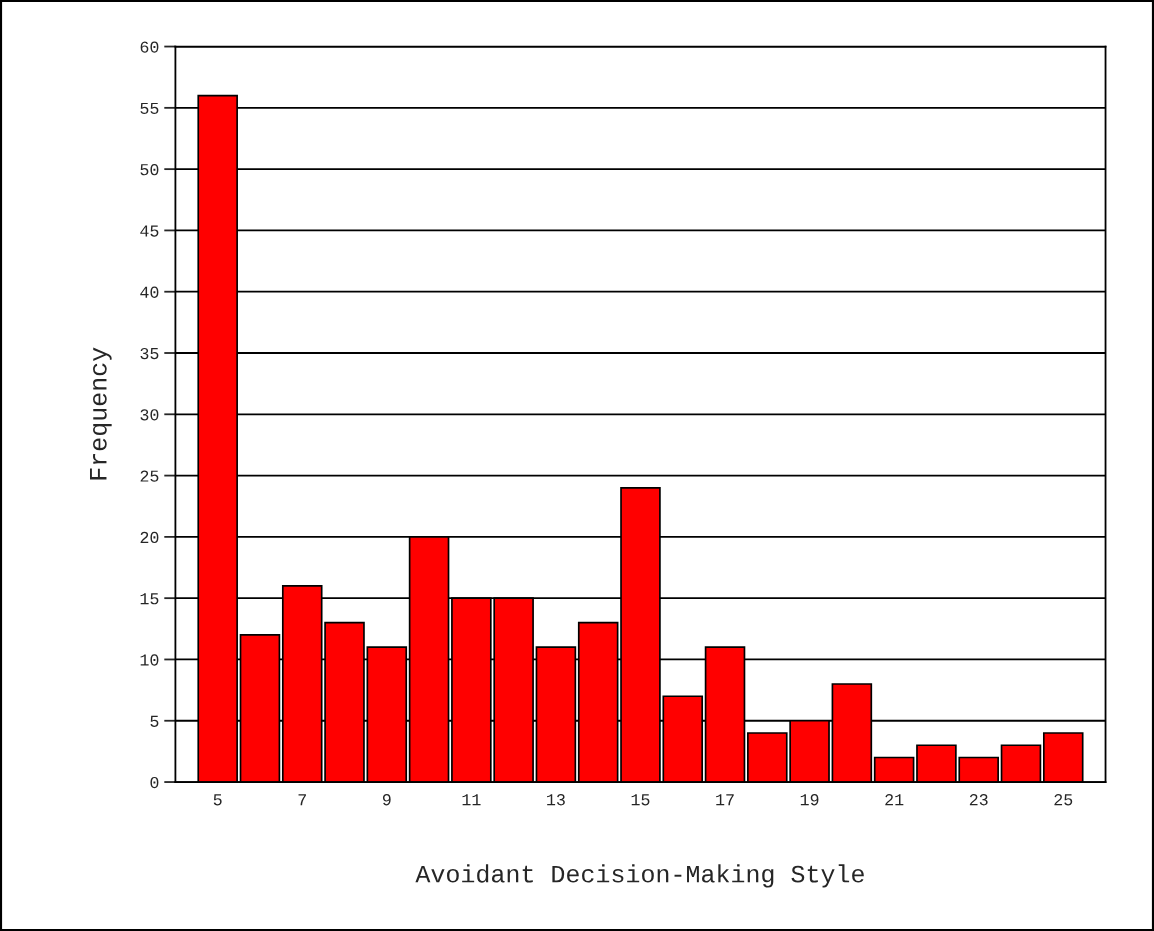 The width and height of the screenshot is (1154, 931). Describe the element at coordinates (149, 476) in the screenshot. I see `y-tick-label: 25` at that location.